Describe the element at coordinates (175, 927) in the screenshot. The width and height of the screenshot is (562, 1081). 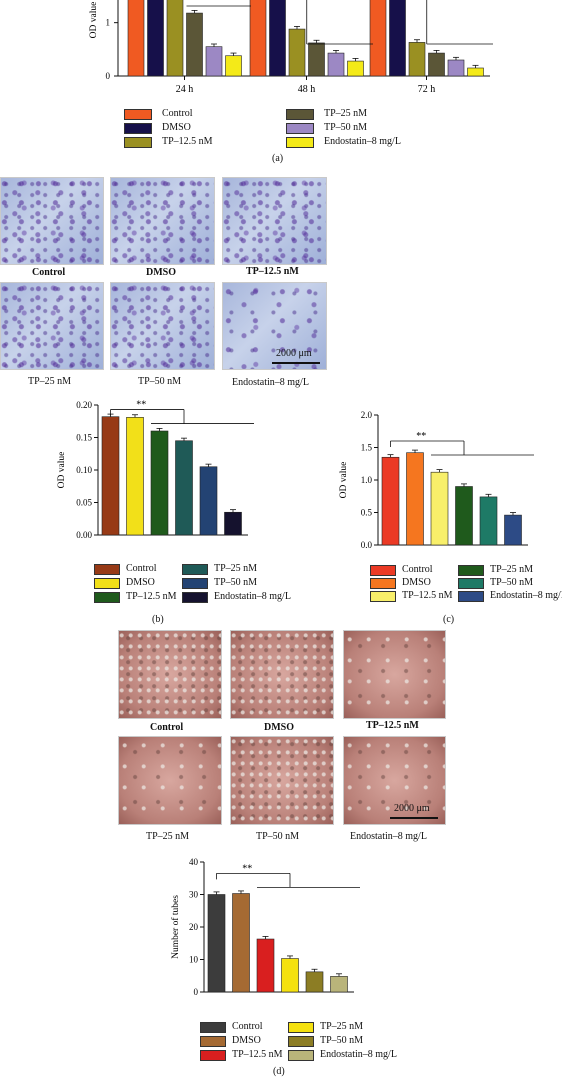
I see `y-axis-label: Number of tubes` at that location.